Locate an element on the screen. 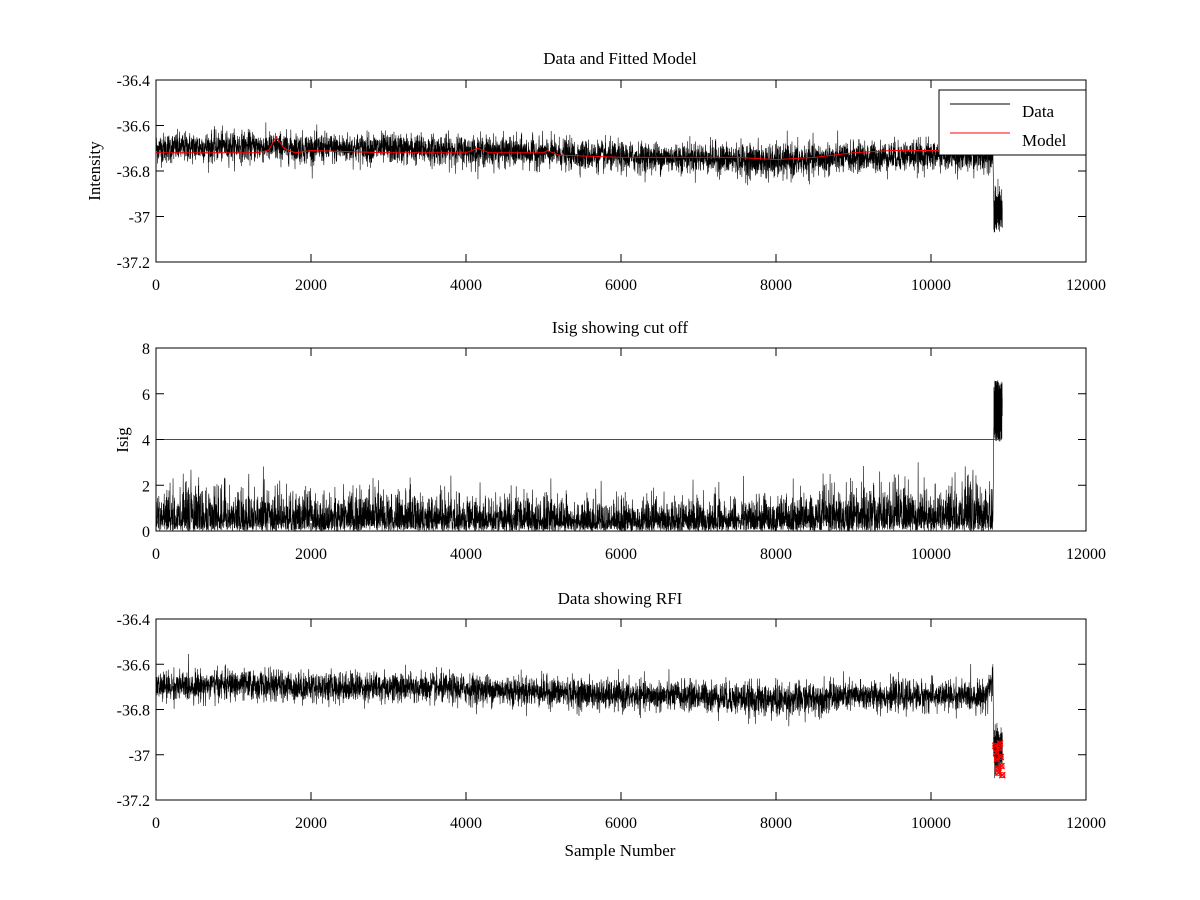 The height and width of the screenshot is (900, 1200). legend-label-model: Model is located at coordinates (1044, 140).